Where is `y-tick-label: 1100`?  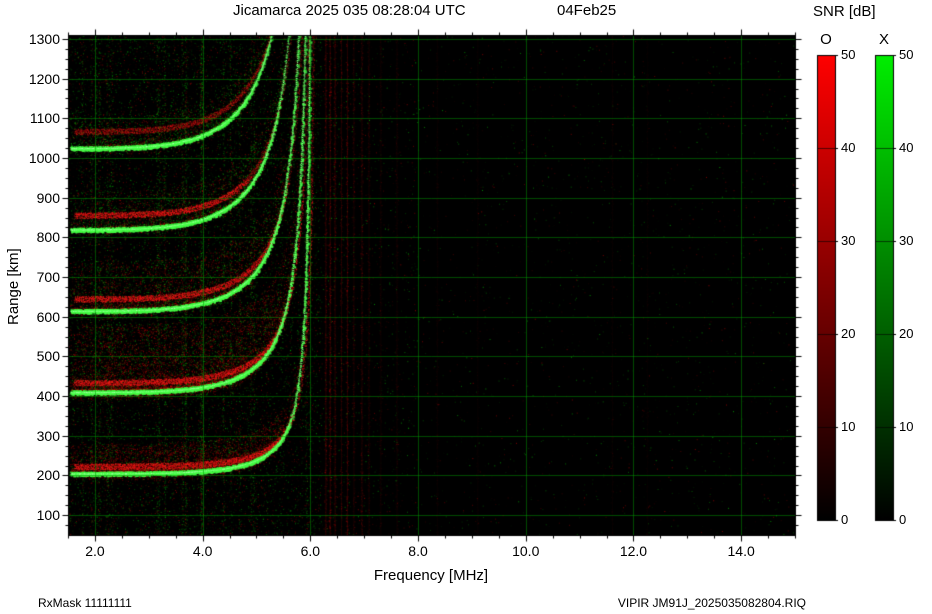
y-tick-label: 1100 is located at coordinates (44, 118).